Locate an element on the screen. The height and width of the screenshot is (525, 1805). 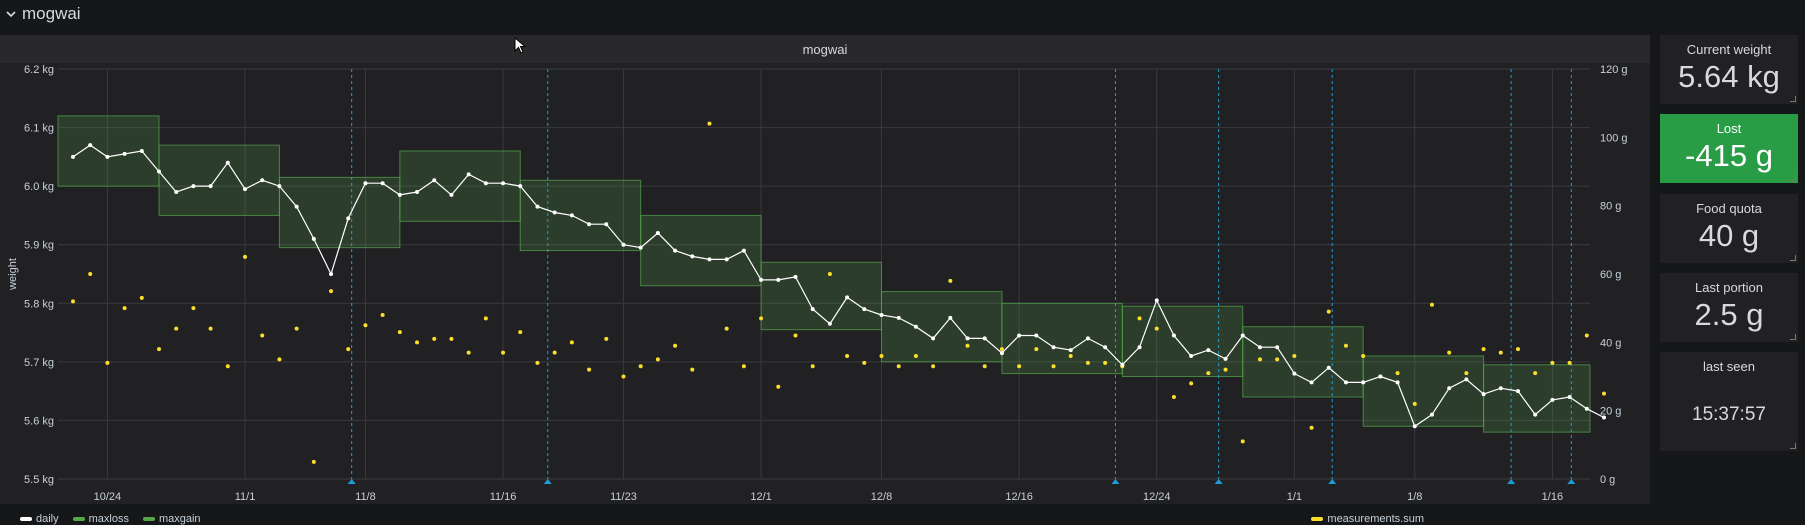
y-axis-label: weight is located at coordinates (13, 274).